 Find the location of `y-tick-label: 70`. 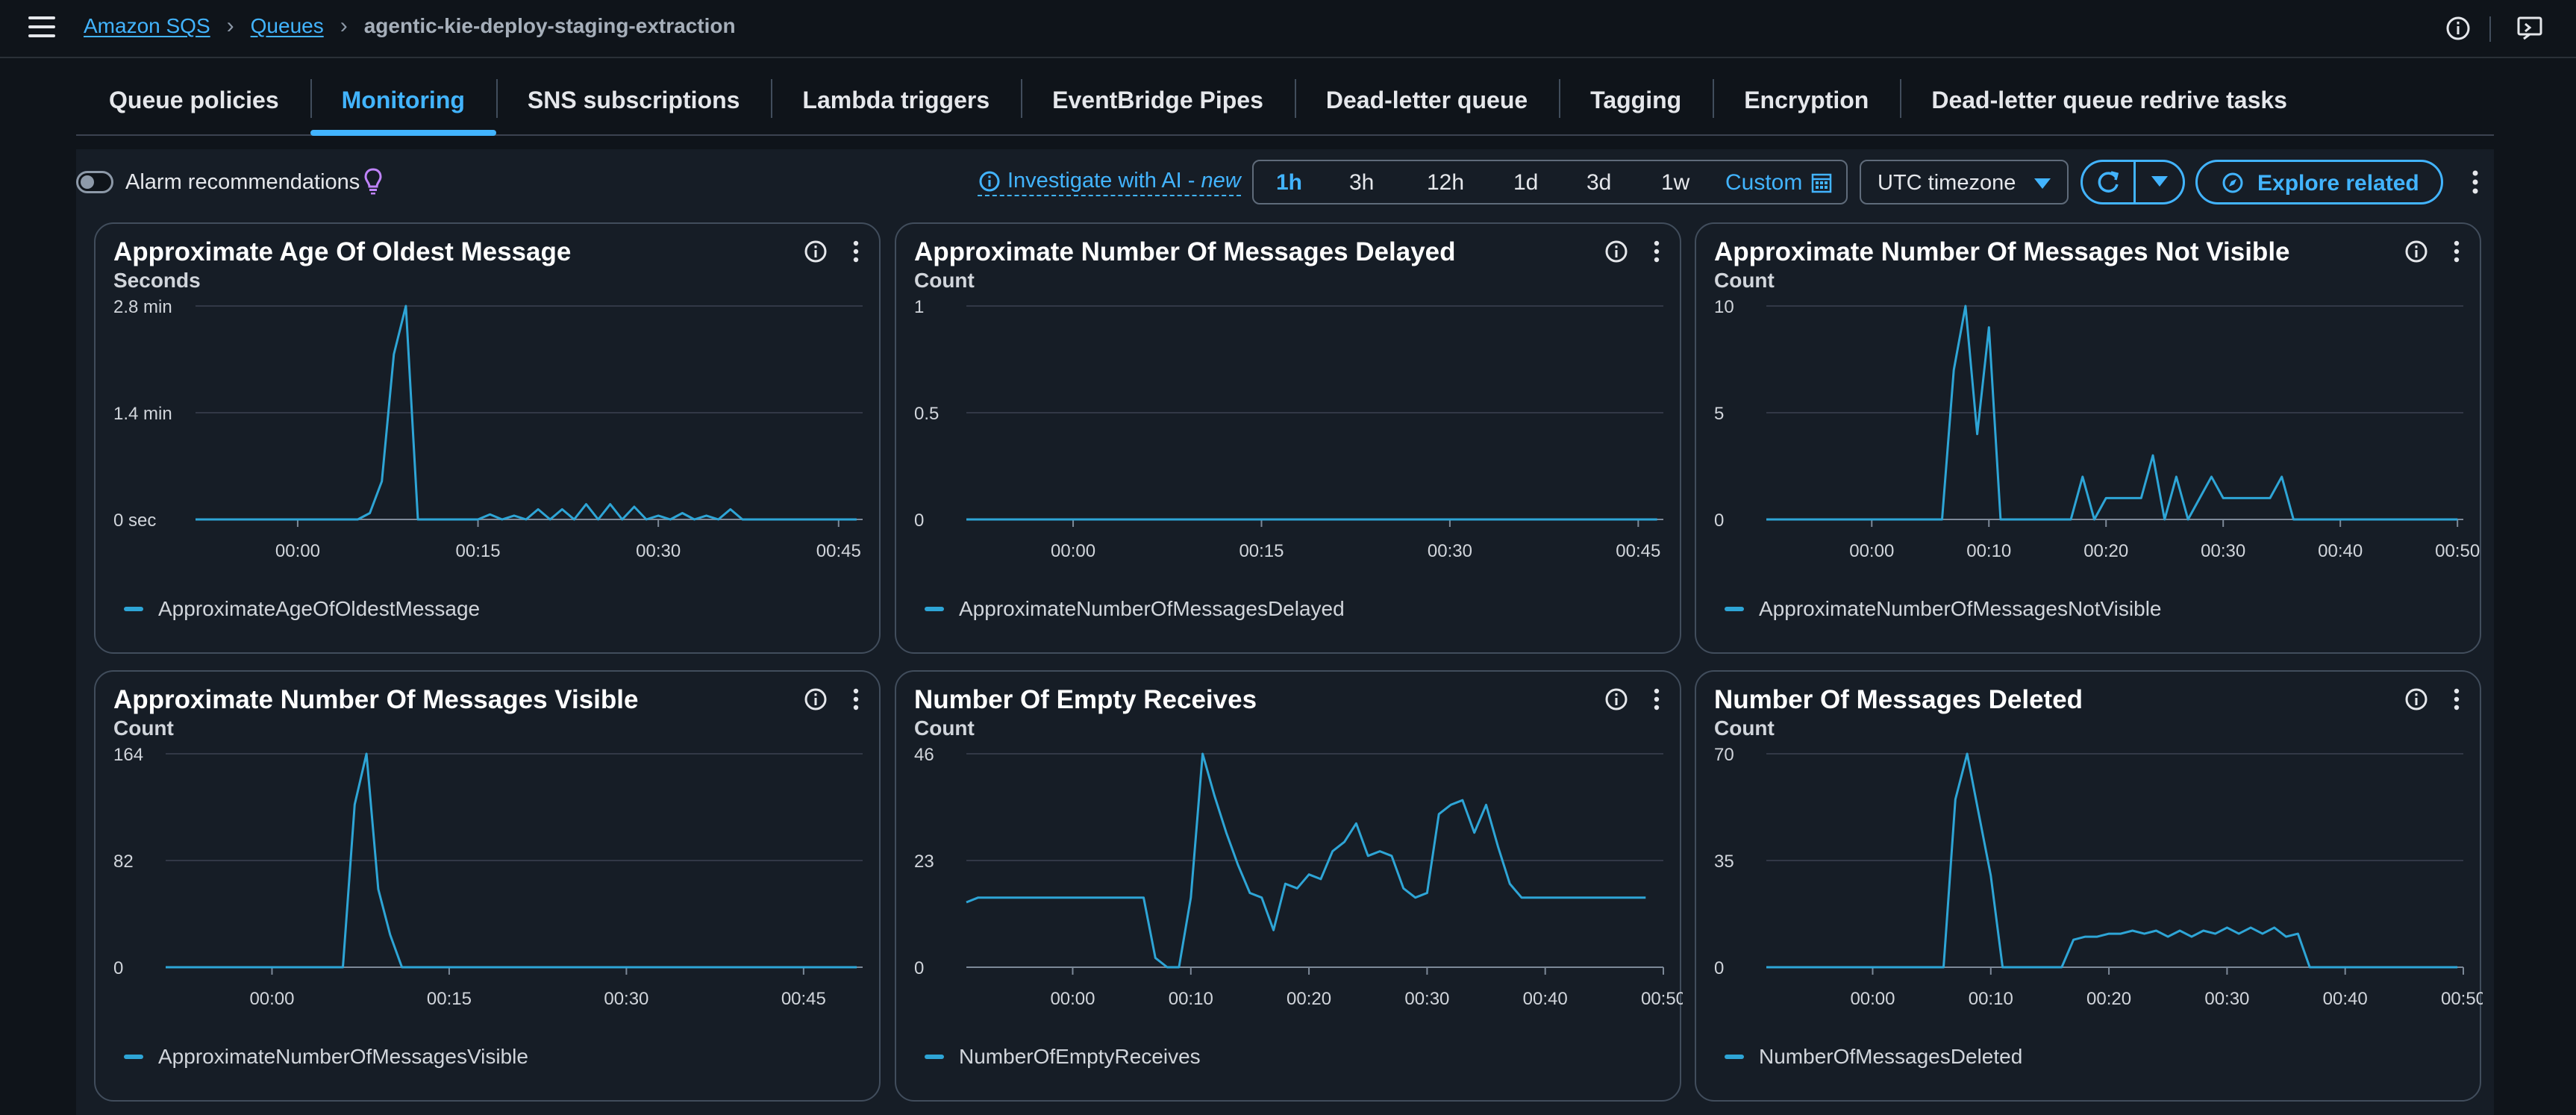

y-tick-label: 70 is located at coordinates (1724, 755).